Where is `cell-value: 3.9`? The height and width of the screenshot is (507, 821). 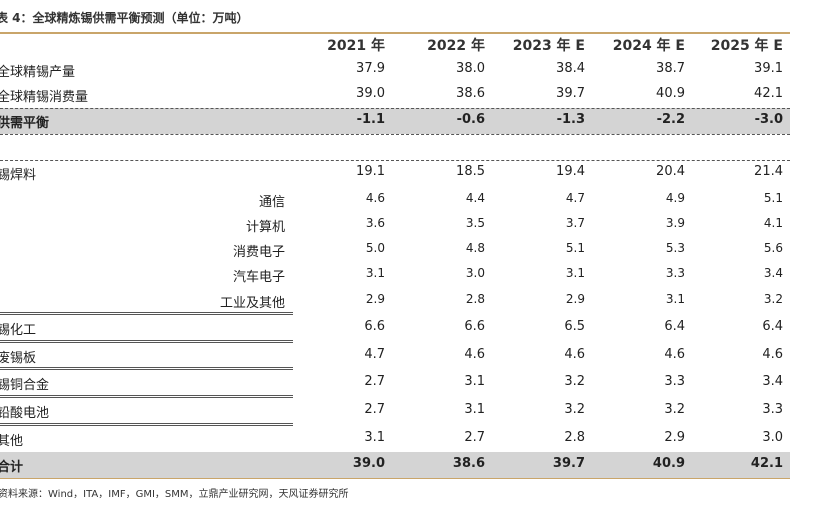 cell-value: 3.9 is located at coordinates (675, 223).